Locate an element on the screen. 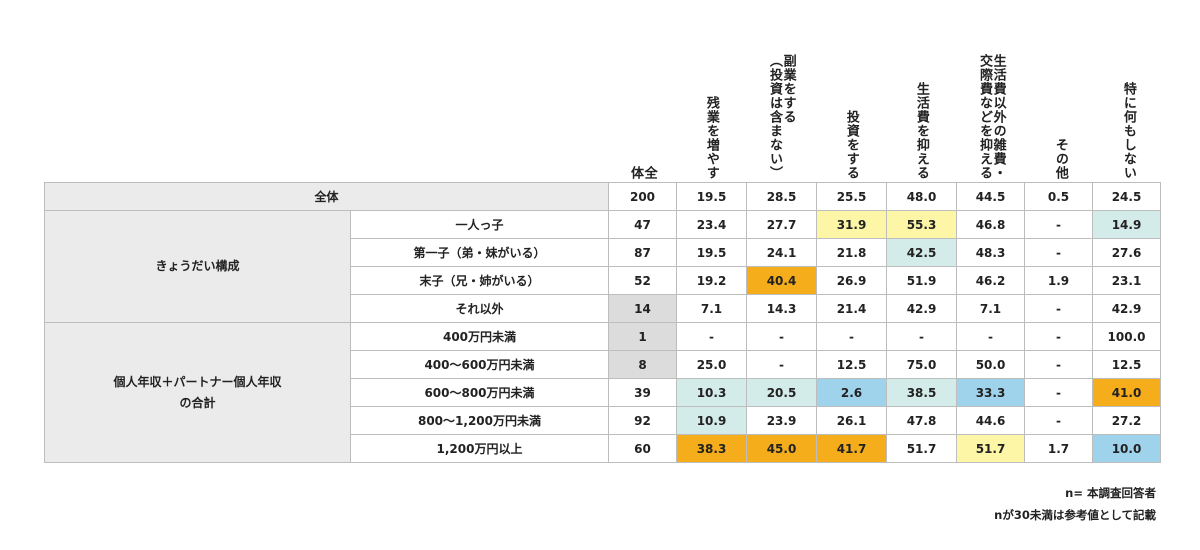  value-cell: 38.5 is located at coordinates (921, 392).